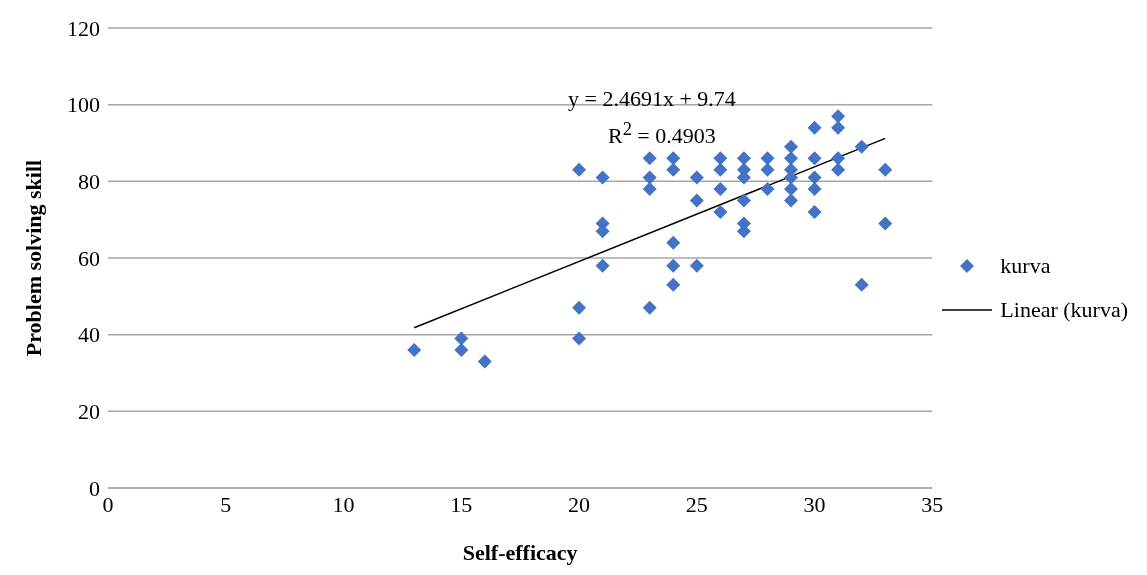 Image resolution: width=1147 pixels, height=575 pixels. I want to click on annotation: R$^{2}$ = 0.4903, so click(662, 134).